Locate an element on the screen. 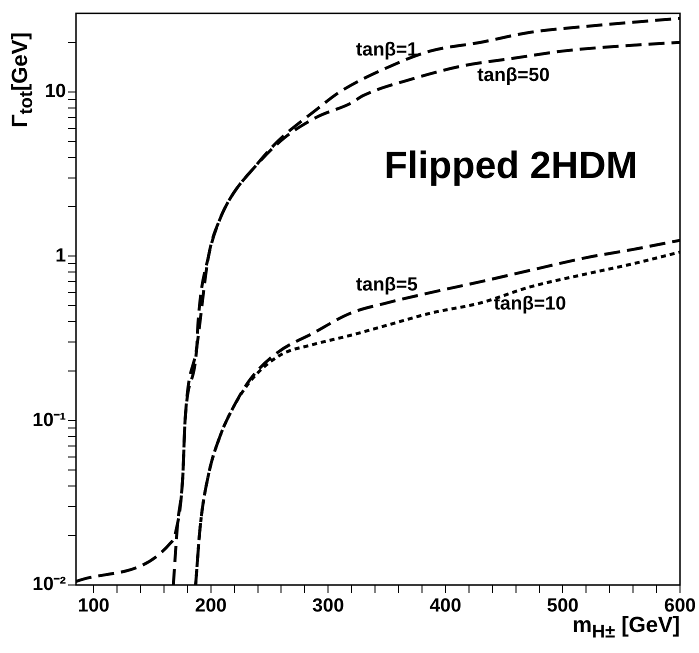 The width and height of the screenshot is (699, 653). series-label: tanβ=10 is located at coordinates (530, 304).